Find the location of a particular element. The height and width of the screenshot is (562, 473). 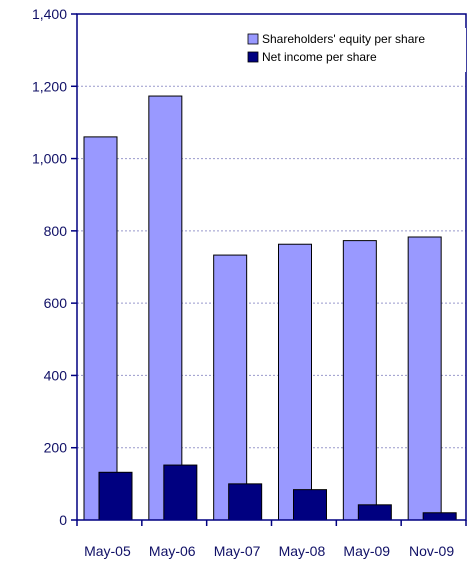

x-tick-label-May-08: May-08 is located at coordinates (302, 551).